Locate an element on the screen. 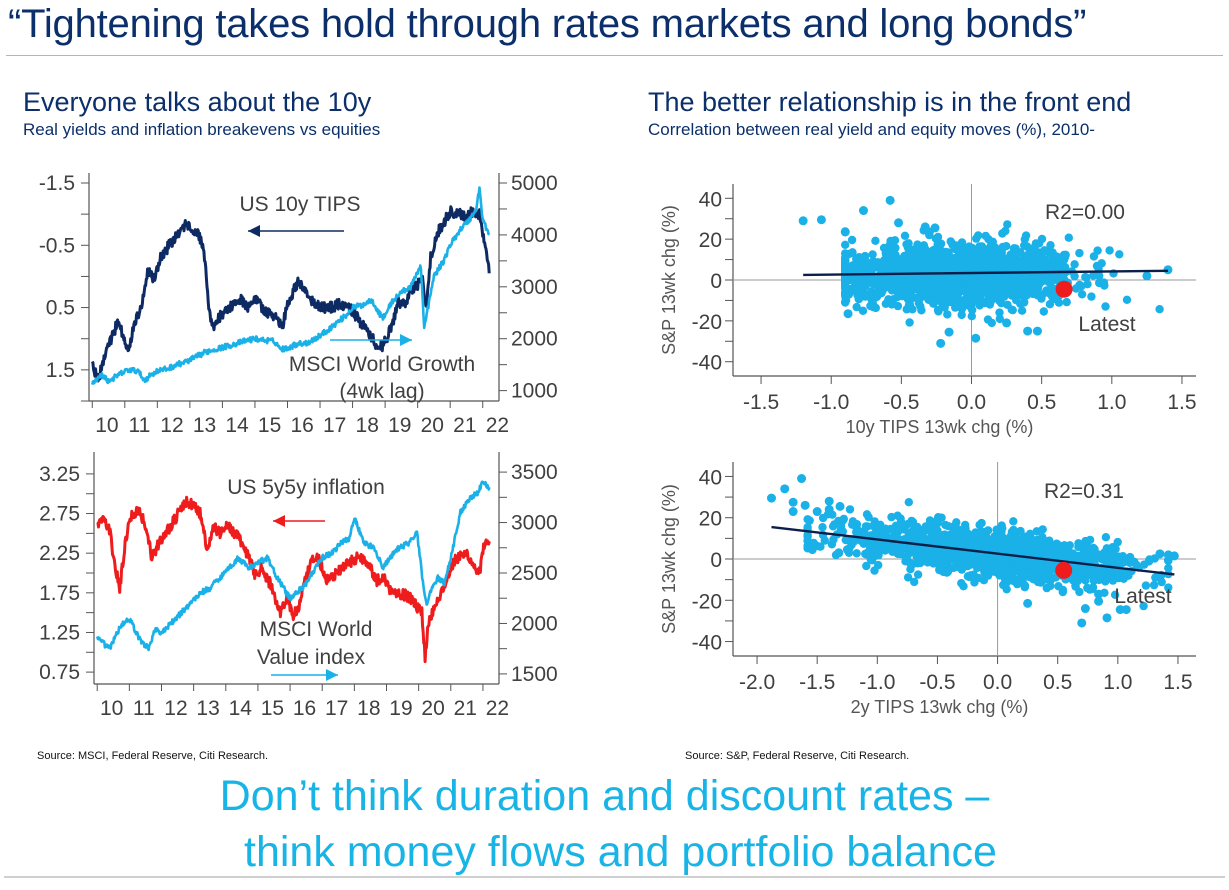 Image resolution: width=1229 pixels, height=890 pixels. left-axis-tick-label: 2.75 is located at coordinates (59, 514).